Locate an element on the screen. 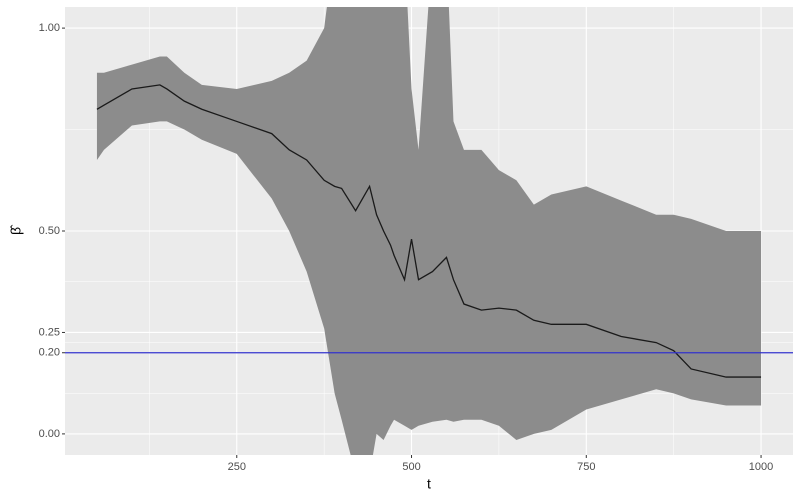  y-axis-title: β̂ is located at coordinates (16, 229).